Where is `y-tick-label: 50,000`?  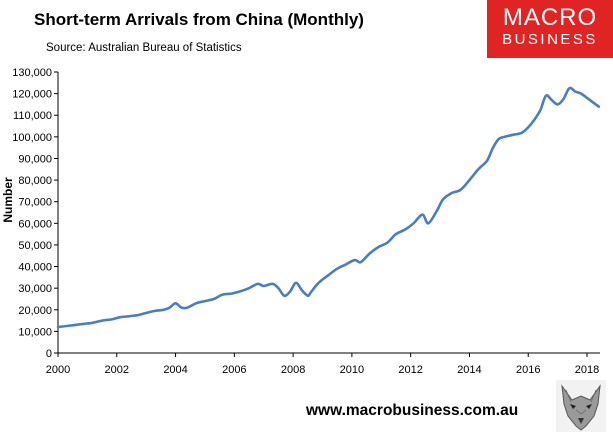 y-tick-label: 50,000 is located at coordinates (35, 246).